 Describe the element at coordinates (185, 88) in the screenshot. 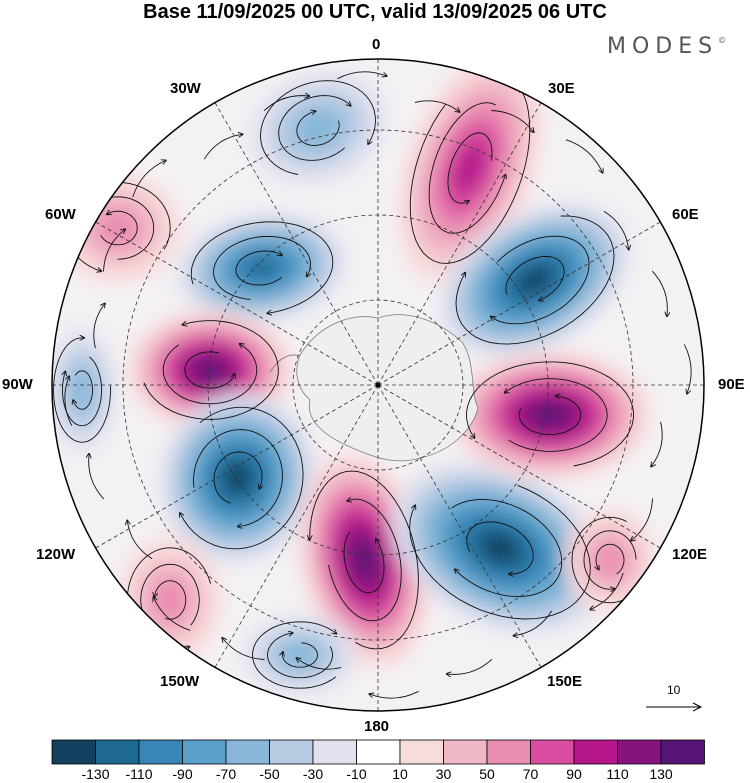

I see `lon-label-30w: 30W` at that location.